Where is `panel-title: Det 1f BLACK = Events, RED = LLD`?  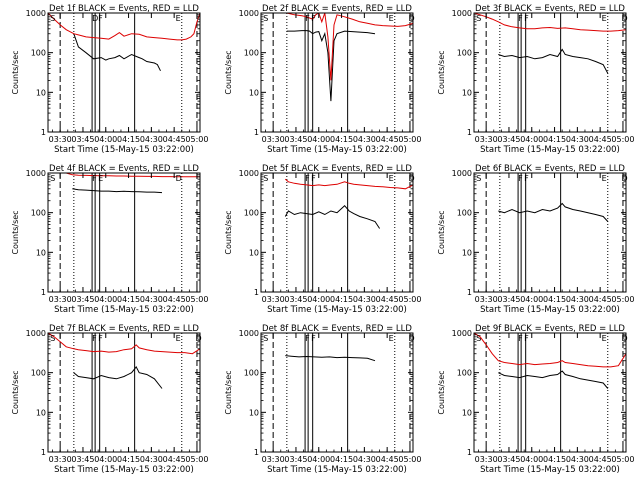 panel-title: Det 1f BLACK = Events, RED = LLD is located at coordinates (124, 9).